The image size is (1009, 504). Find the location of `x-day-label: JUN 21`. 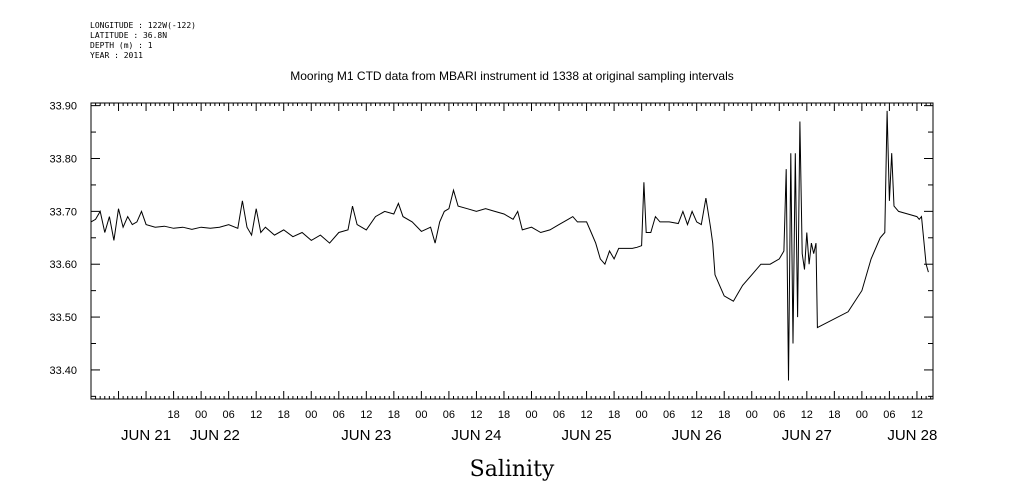

x-day-label: JUN 21 is located at coordinates (146, 435).